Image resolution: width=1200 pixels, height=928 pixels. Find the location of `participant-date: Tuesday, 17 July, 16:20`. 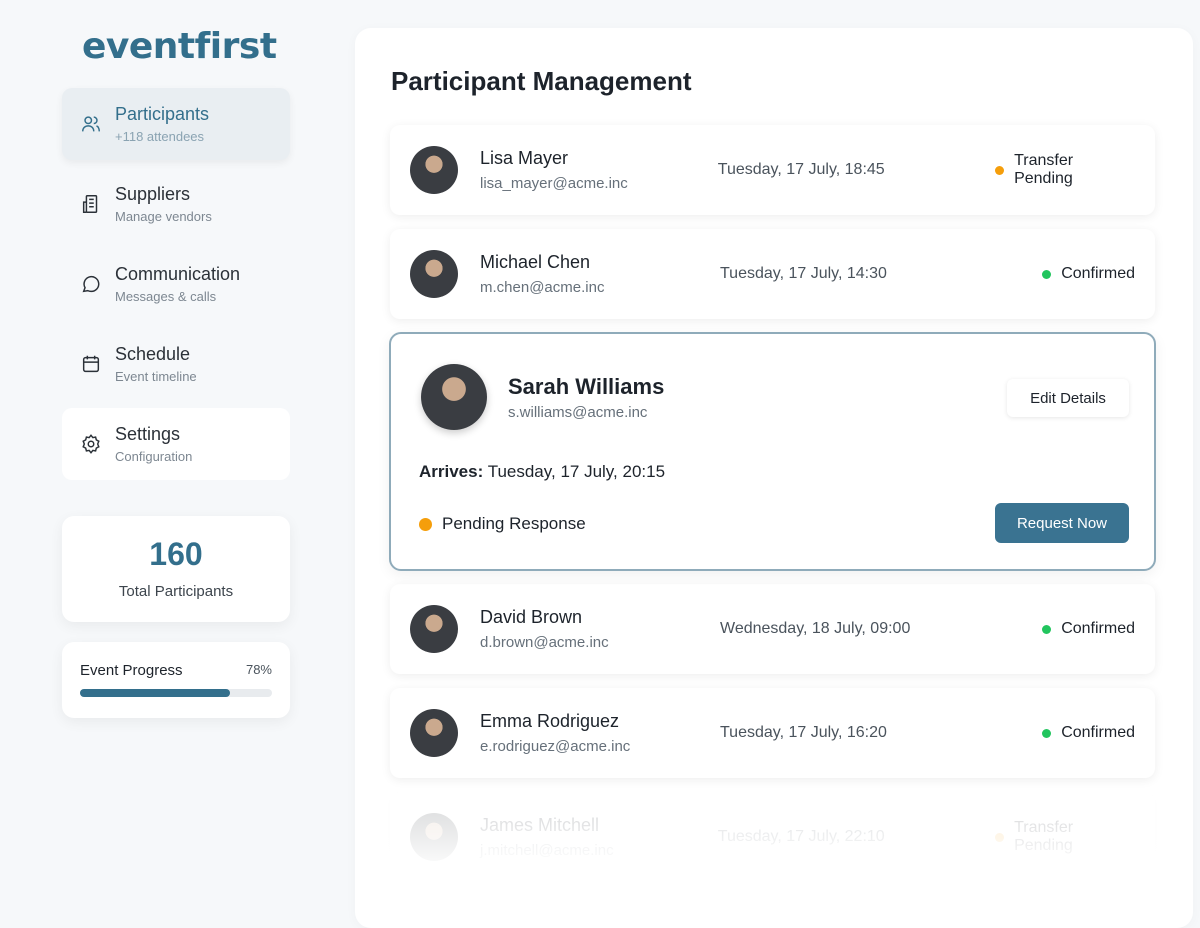

participant-date: Tuesday, 17 July, 16:20 is located at coordinates (803, 732).